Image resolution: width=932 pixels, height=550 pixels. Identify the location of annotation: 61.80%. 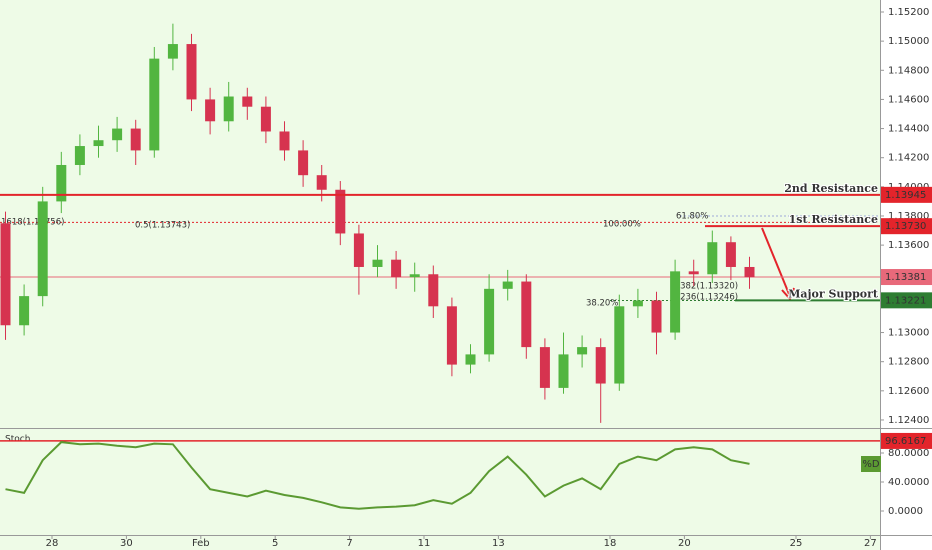
(692, 217).